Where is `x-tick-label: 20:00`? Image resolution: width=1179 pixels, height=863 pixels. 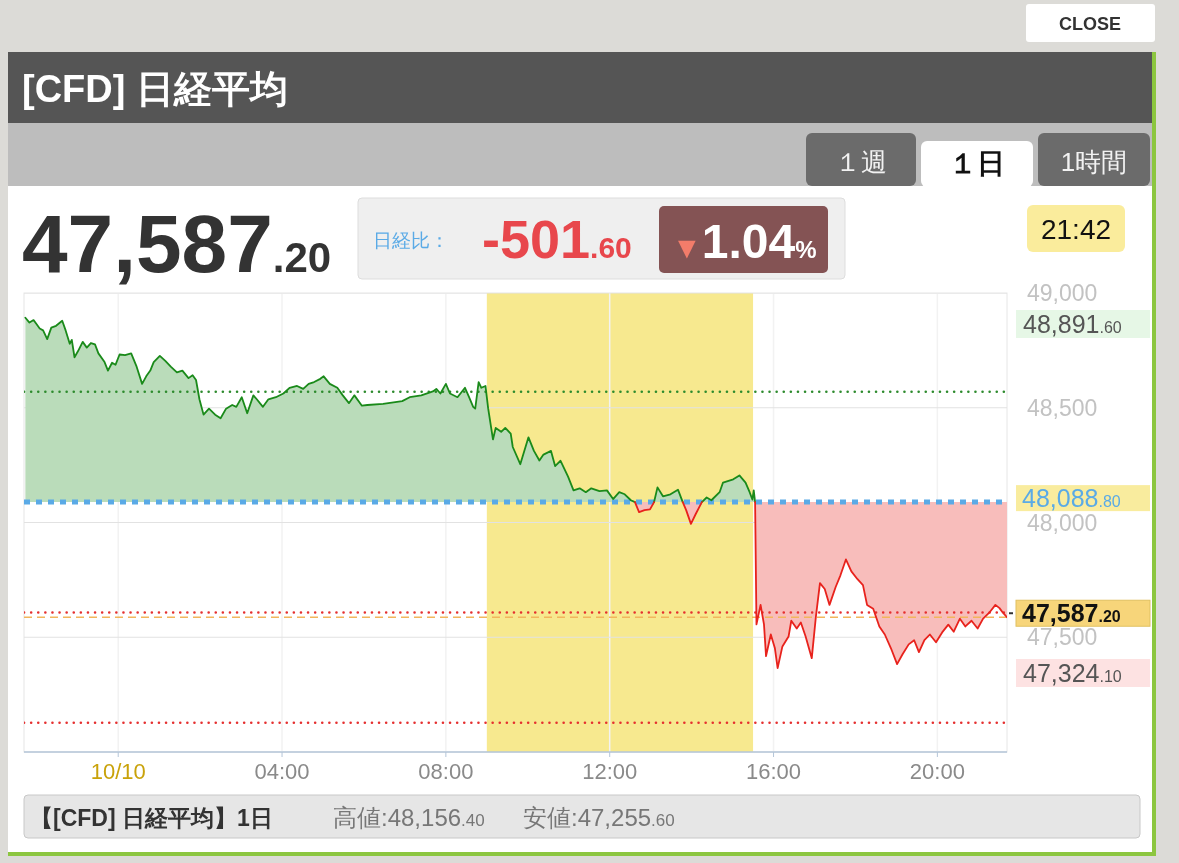
x-tick-label: 20:00 is located at coordinates (937, 771).